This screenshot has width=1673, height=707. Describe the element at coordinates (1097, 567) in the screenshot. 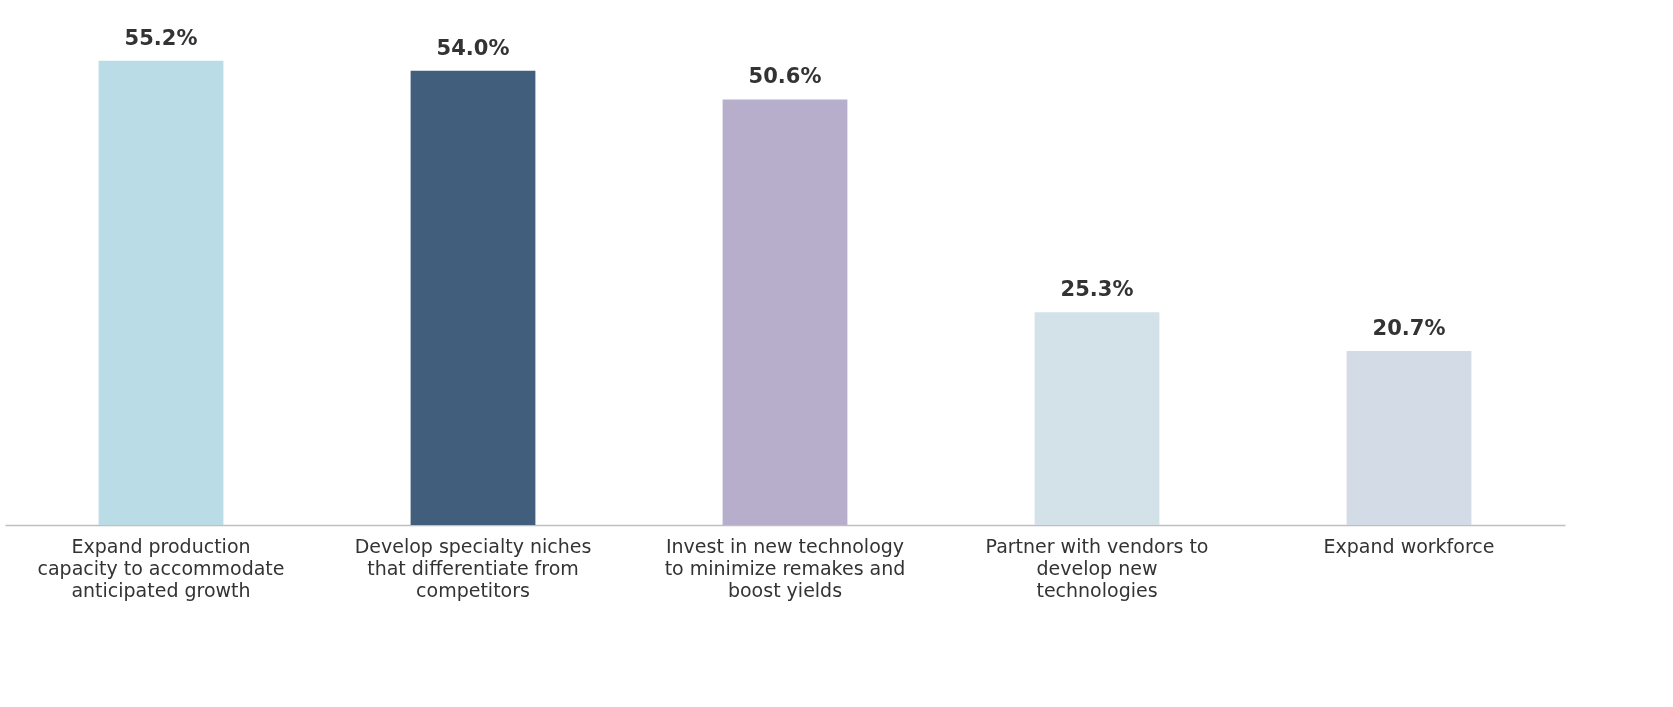

I see `x-tick-label: Partner with vendors to develop new technologies` at that location.